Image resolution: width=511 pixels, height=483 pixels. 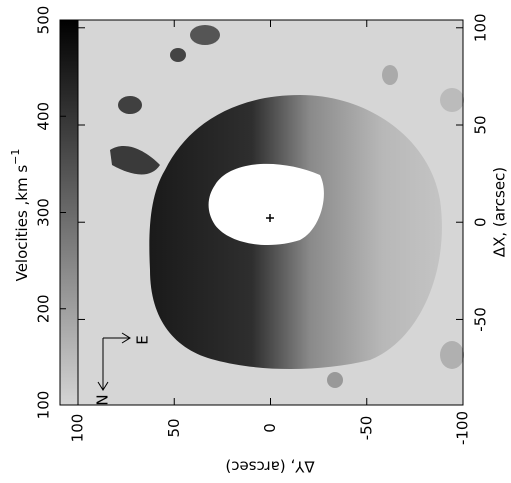 What do you see at coordinates (44, 212) in the screenshot?
I see `colorbar-tick-label: 300` at bounding box center [44, 212].